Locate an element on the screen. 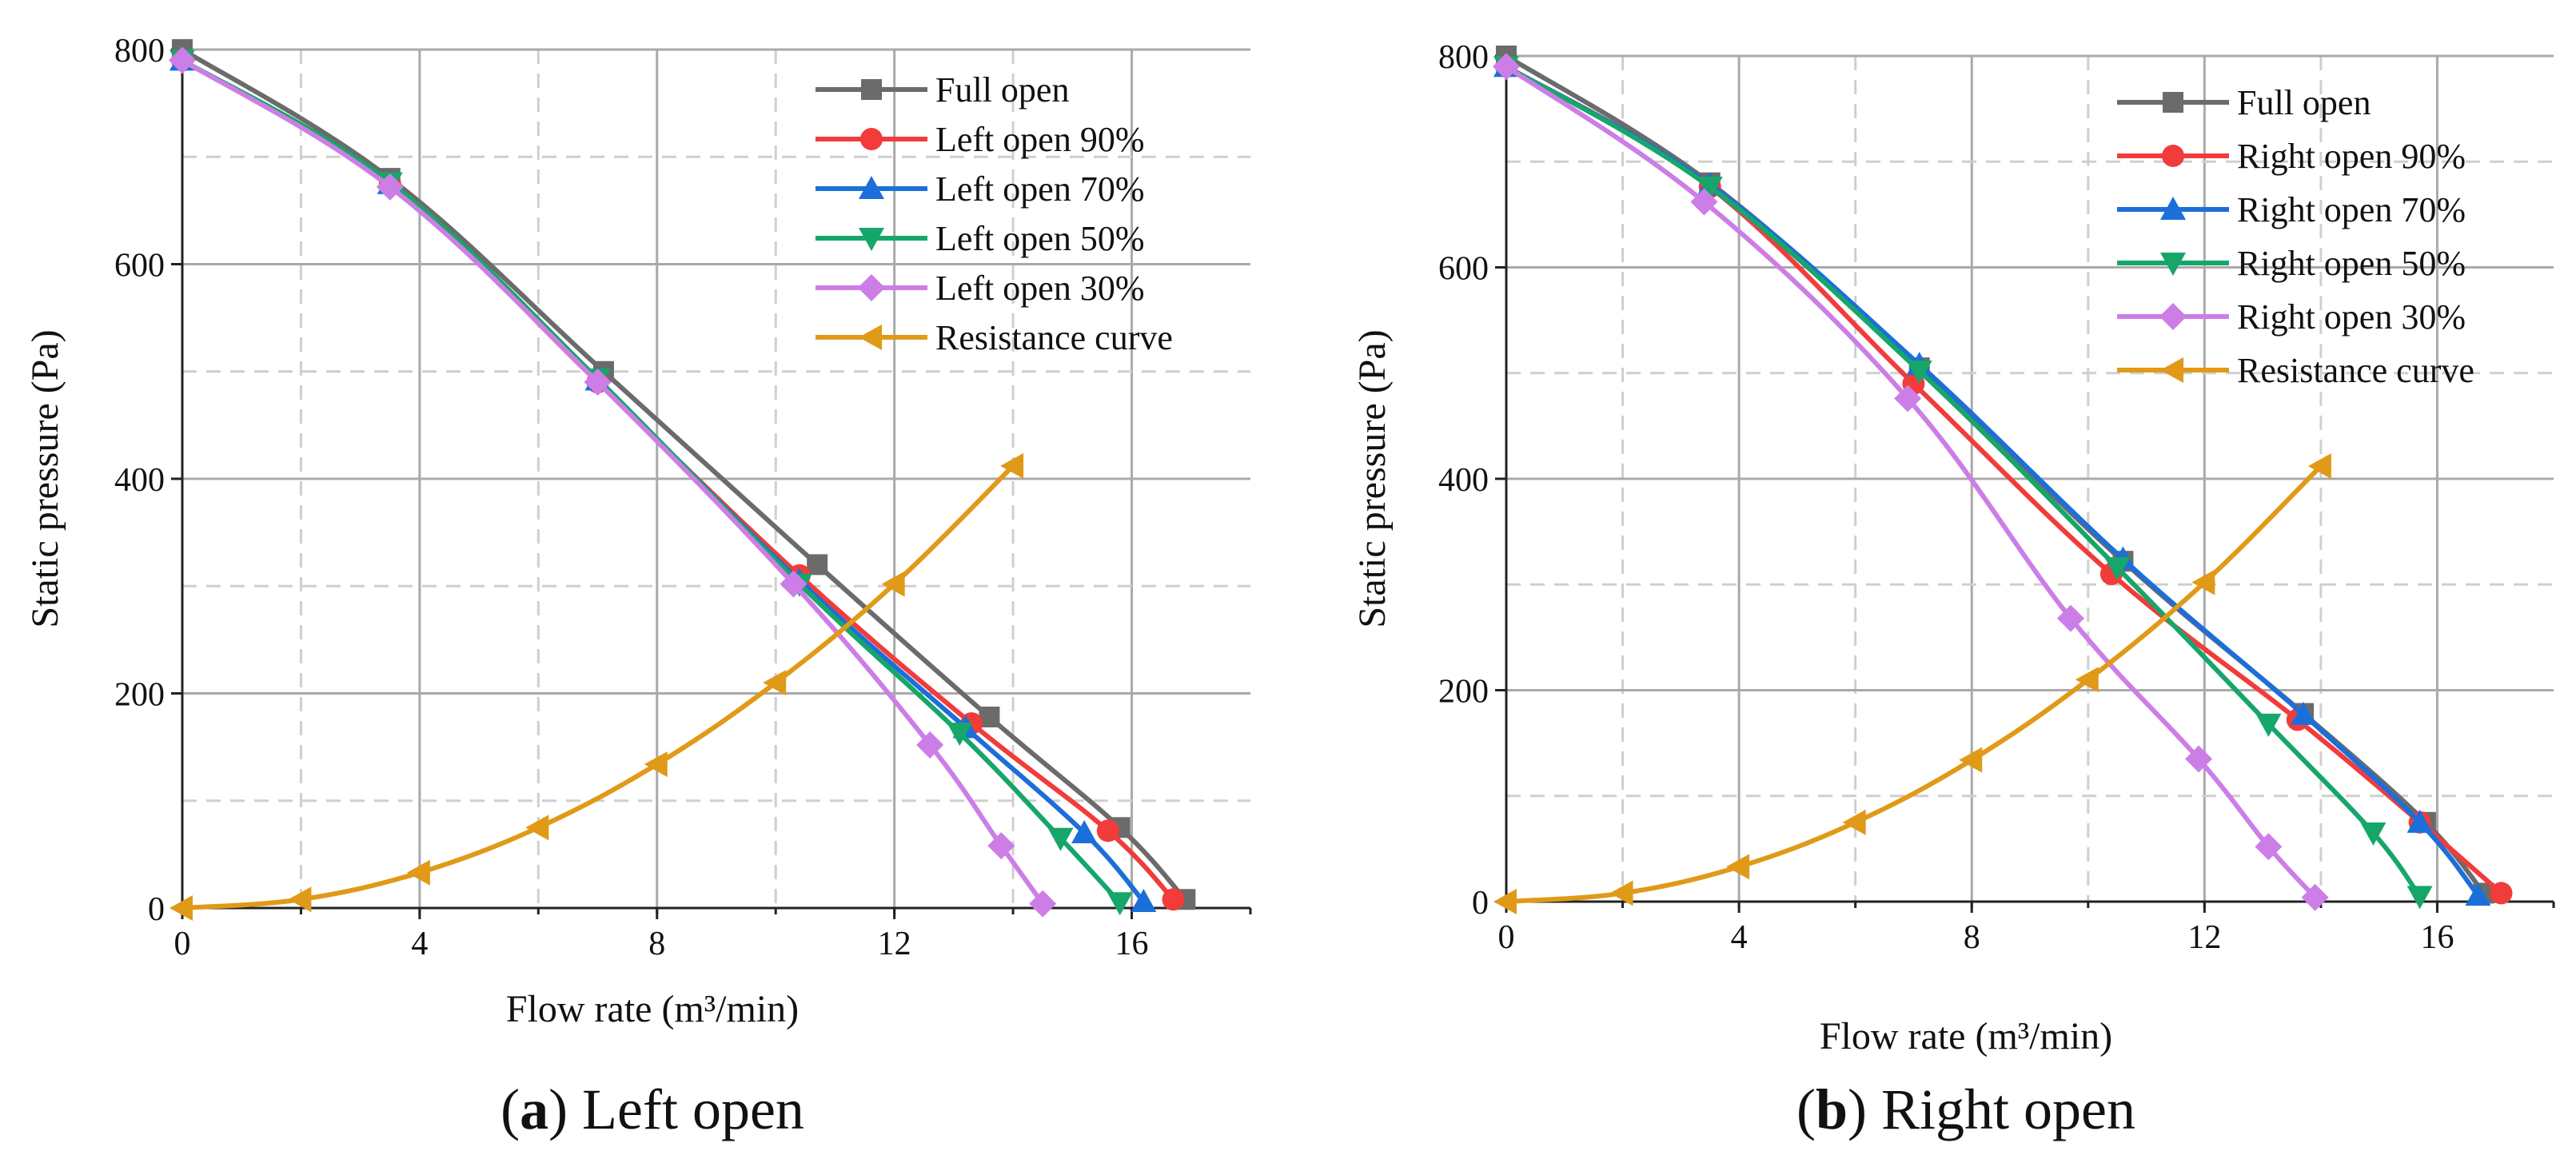 The width and height of the screenshot is (2576, 1155). legend-item-left-open-50: Left open 50% is located at coordinates (979, 238).